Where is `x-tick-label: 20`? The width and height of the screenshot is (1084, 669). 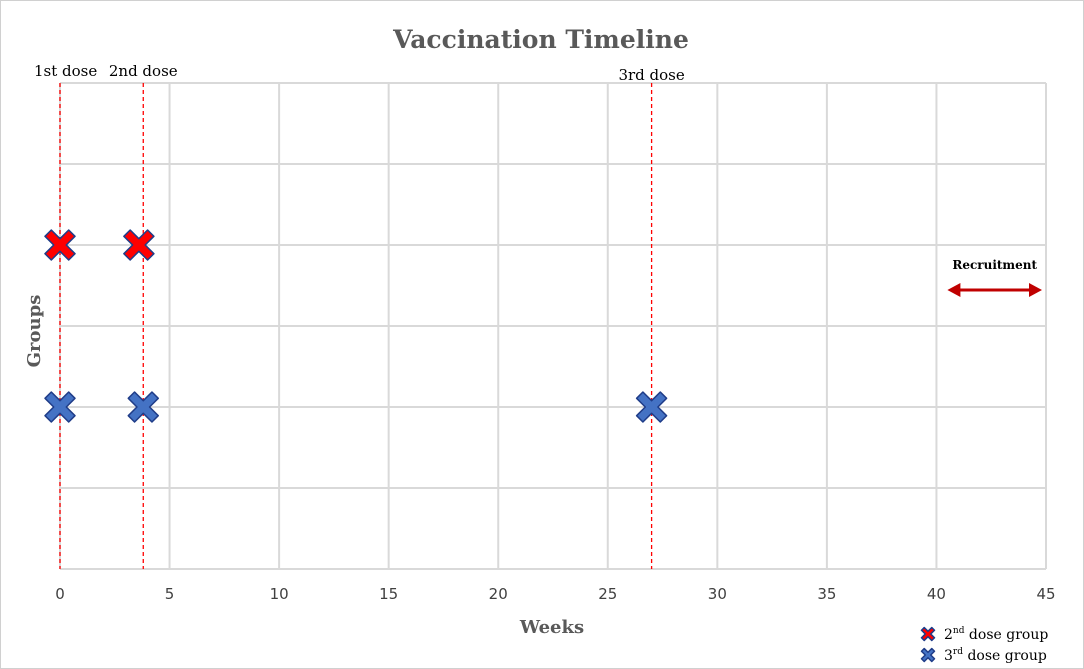
x-tick-label: 20 is located at coordinates (498, 594).